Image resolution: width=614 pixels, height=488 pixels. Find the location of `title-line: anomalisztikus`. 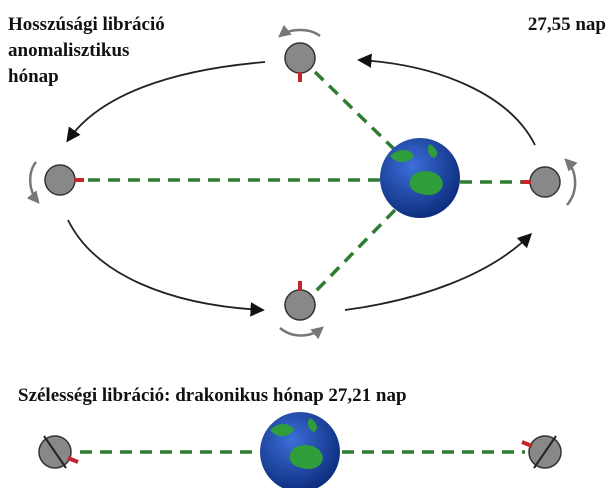

title-line: anomalisztikus is located at coordinates (68, 50).